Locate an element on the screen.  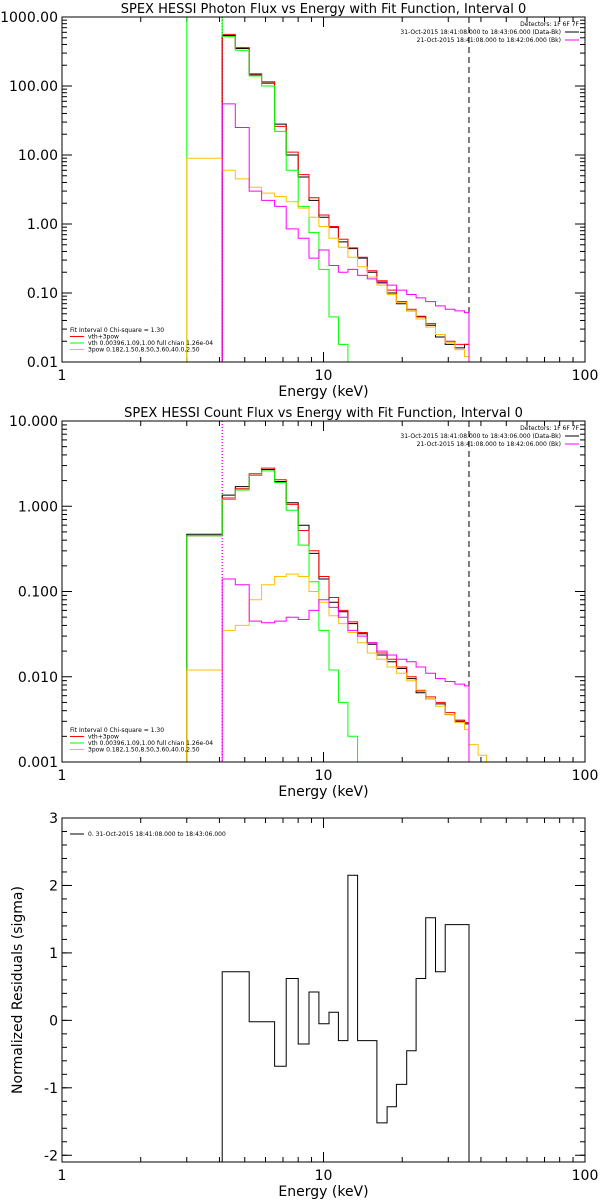
y-tick-label: 0.001 is located at coordinates (38, 763).